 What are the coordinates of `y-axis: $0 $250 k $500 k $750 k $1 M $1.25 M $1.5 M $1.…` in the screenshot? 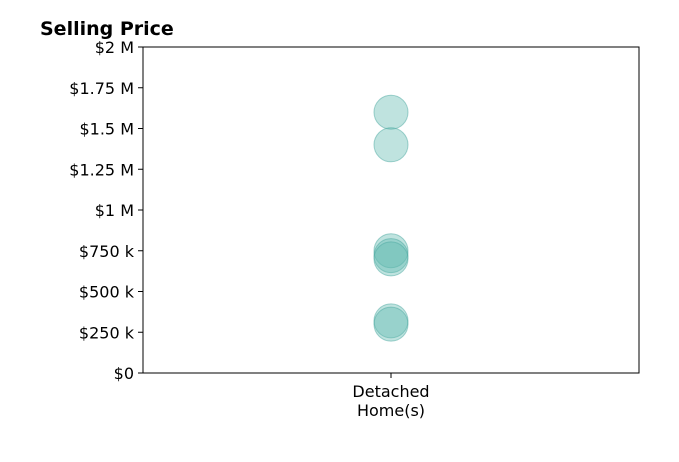 It's located at (106, 210).